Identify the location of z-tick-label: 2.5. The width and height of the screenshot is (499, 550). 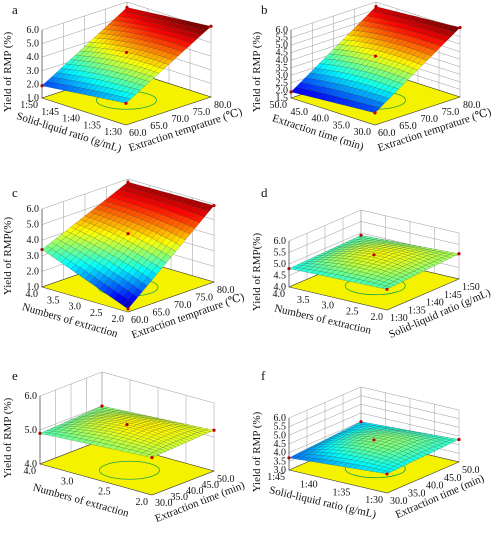
(282, 83).